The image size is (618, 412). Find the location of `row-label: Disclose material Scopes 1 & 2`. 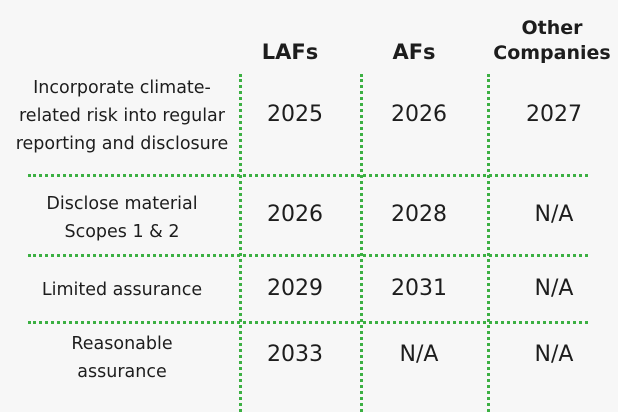

row-label: Disclose material Scopes 1 & 2 is located at coordinates (122, 218).